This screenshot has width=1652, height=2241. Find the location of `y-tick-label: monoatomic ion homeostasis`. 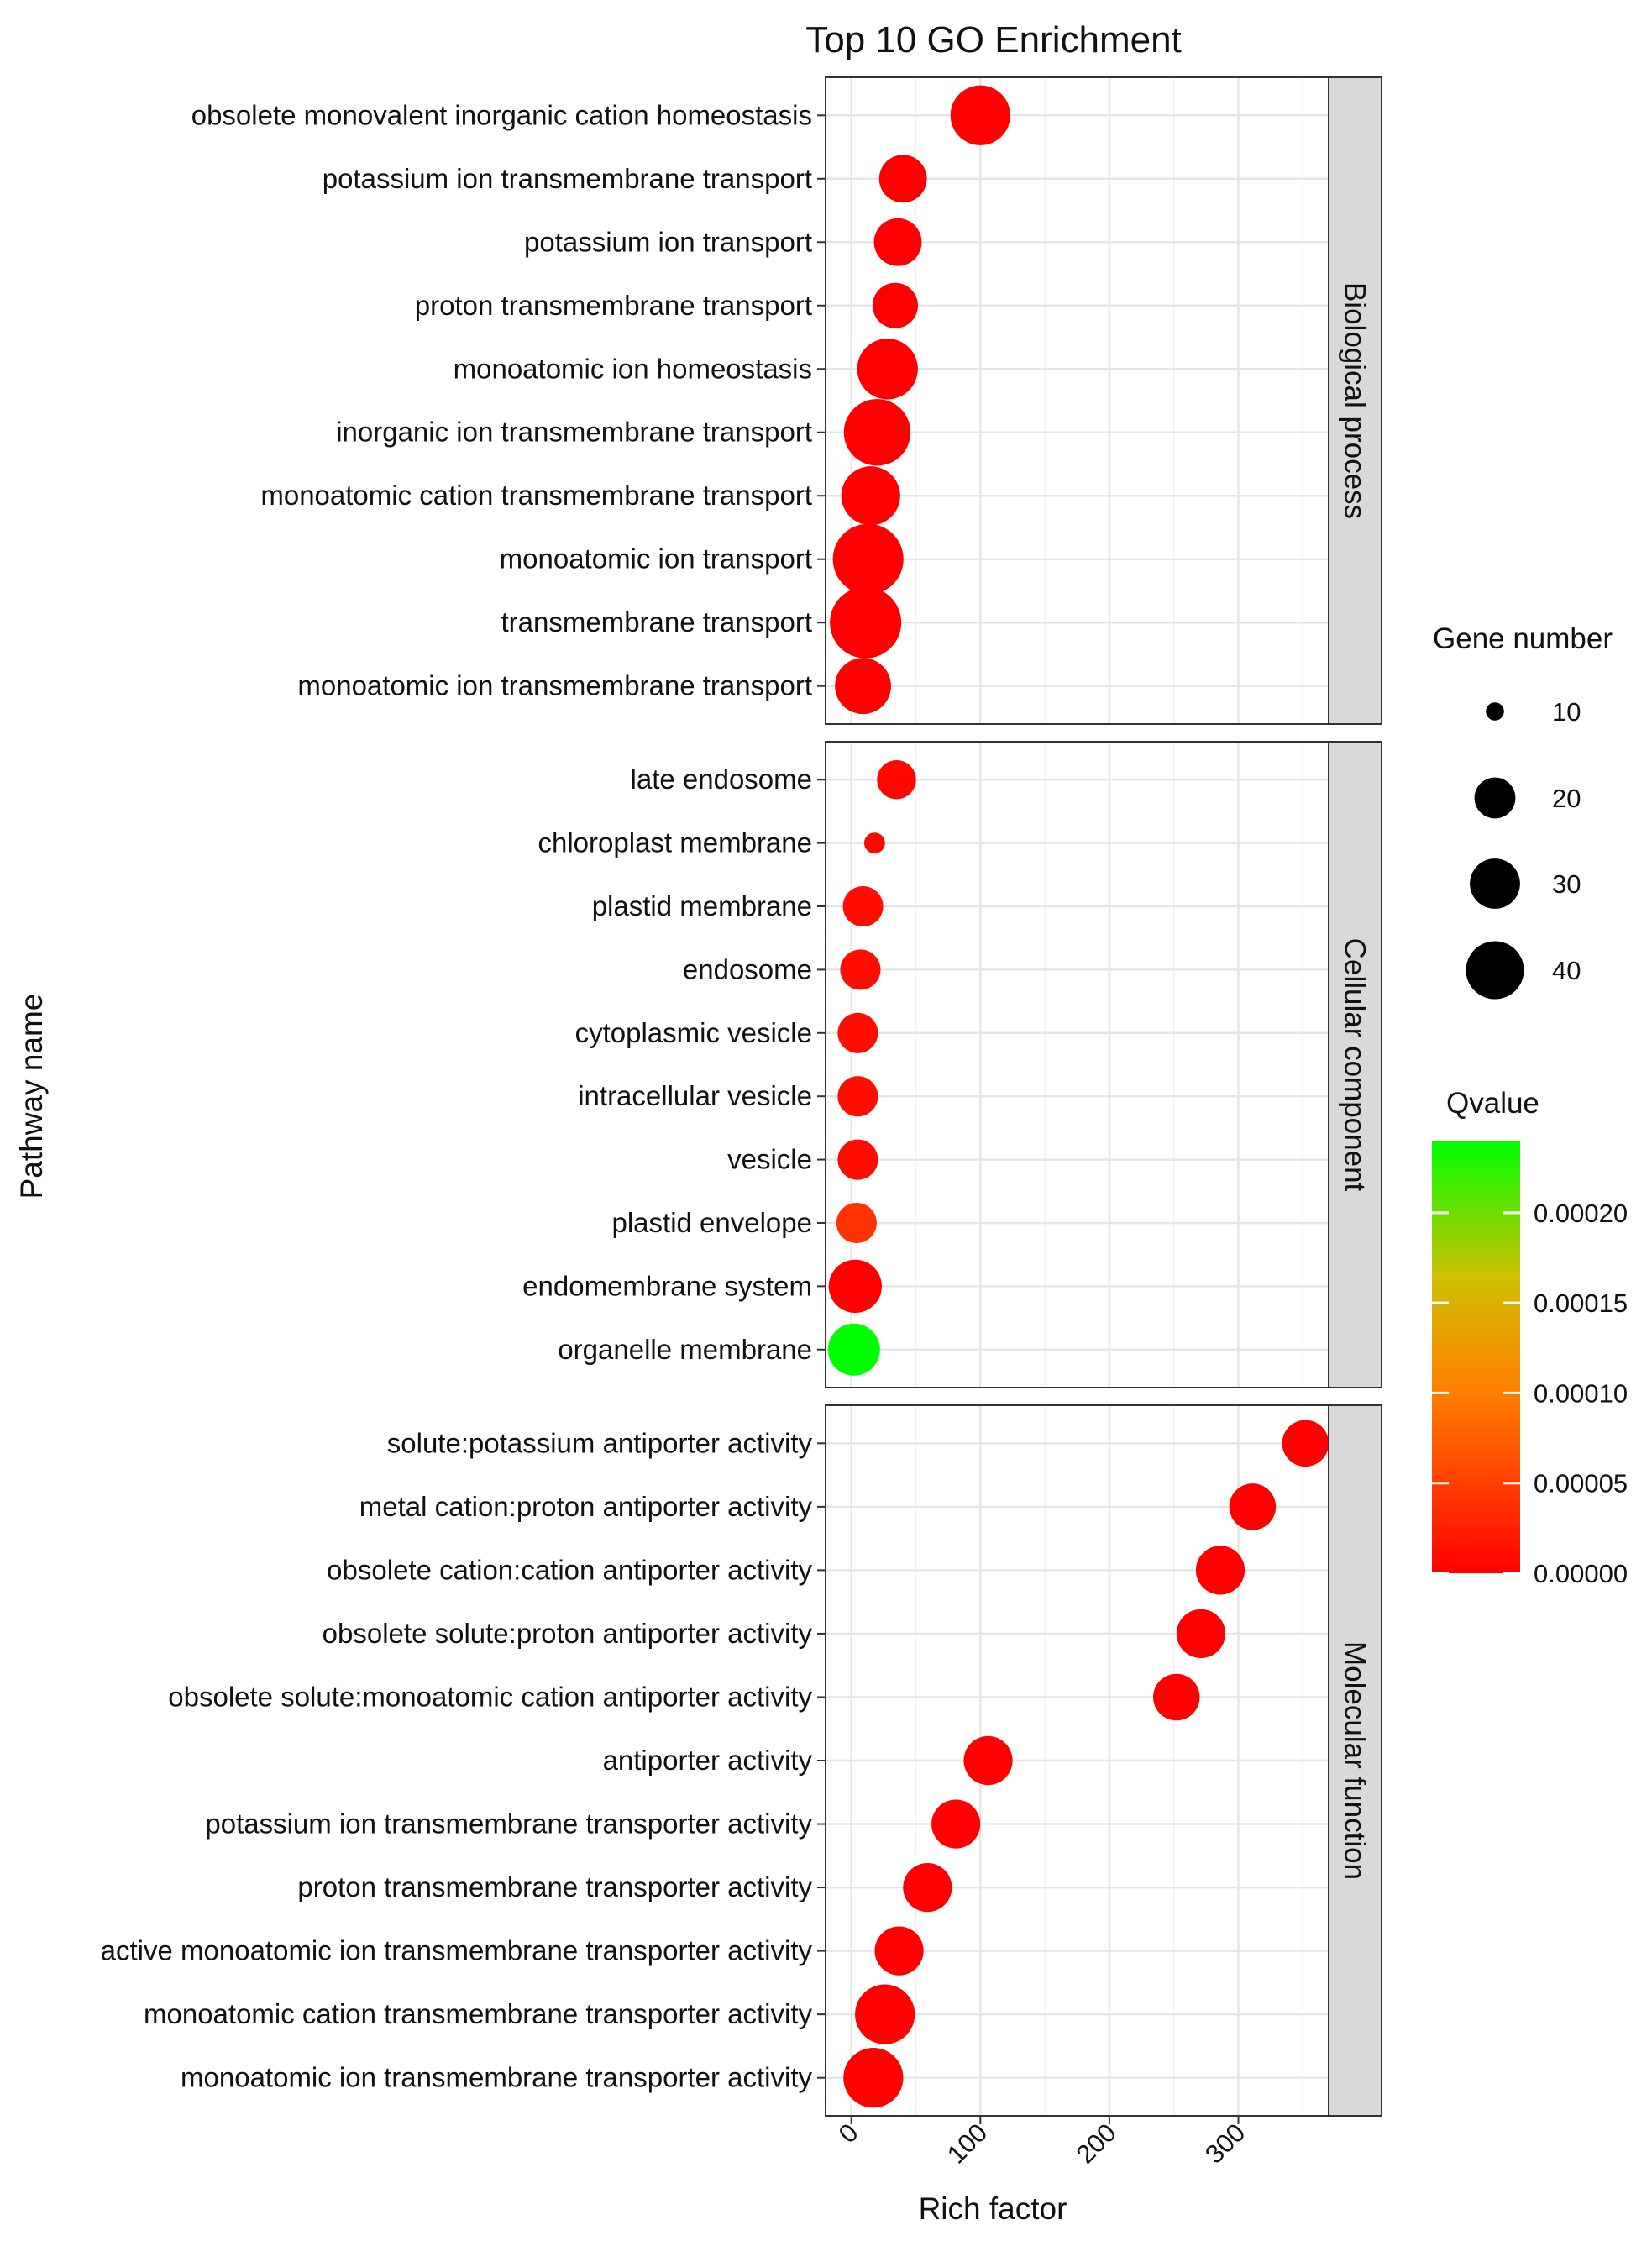

y-tick-label: monoatomic ion homeostasis is located at coordinates (633, 369).